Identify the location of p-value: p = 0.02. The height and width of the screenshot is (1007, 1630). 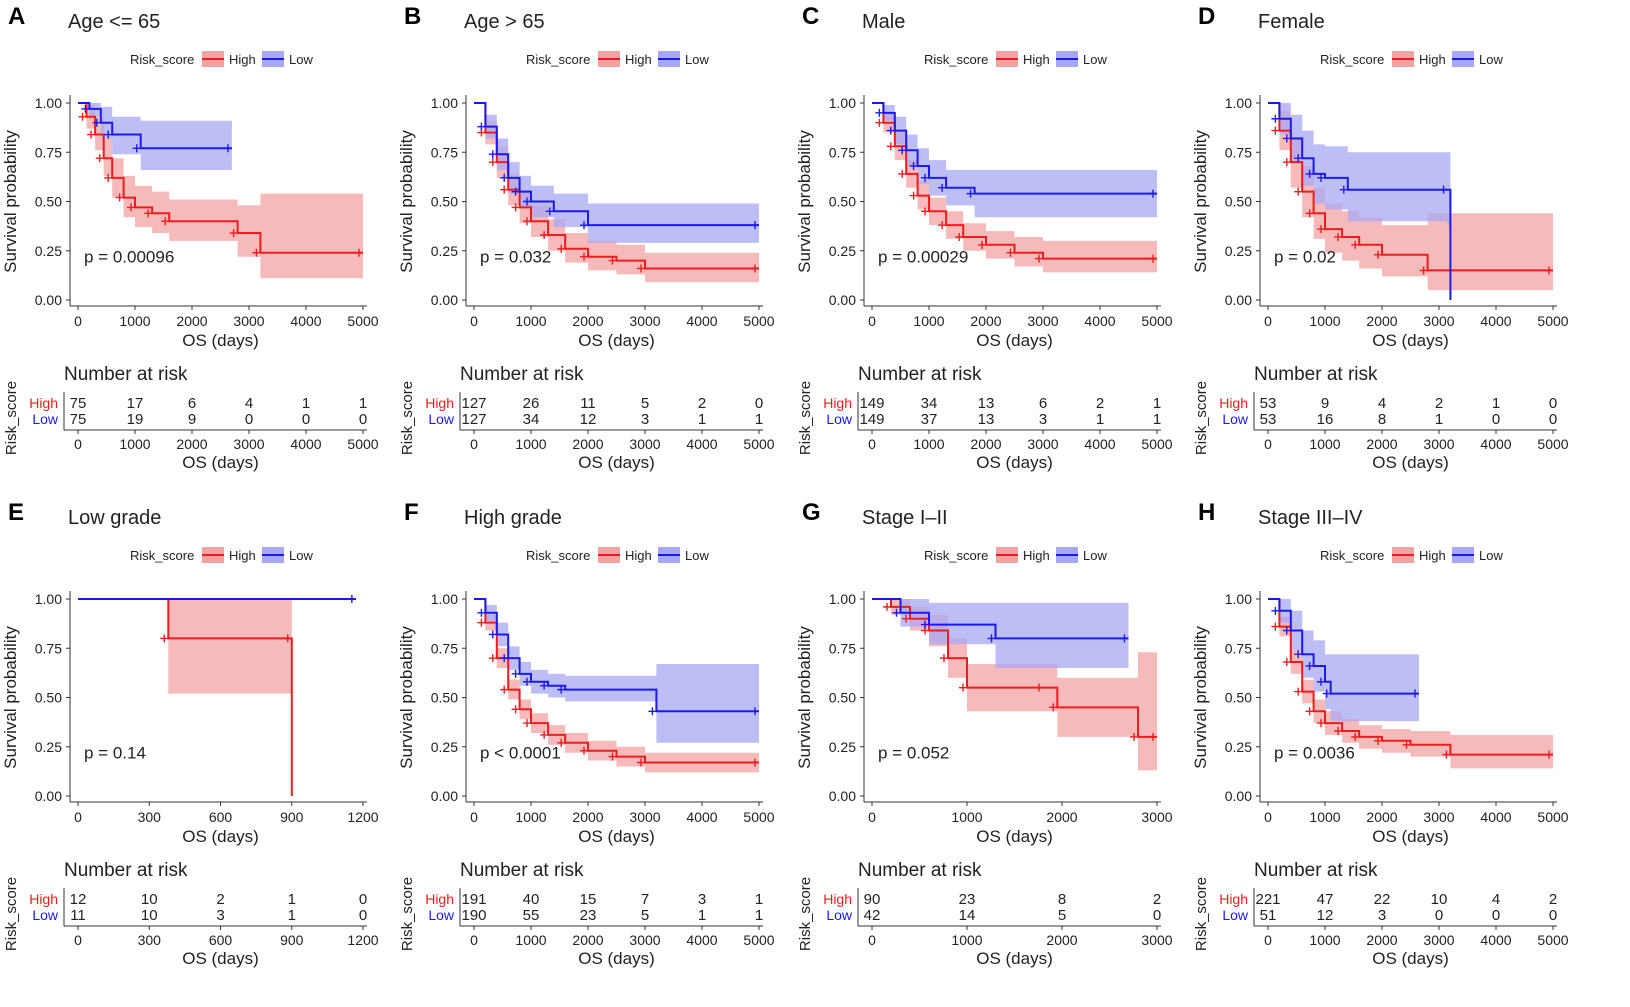
(1305, 257).